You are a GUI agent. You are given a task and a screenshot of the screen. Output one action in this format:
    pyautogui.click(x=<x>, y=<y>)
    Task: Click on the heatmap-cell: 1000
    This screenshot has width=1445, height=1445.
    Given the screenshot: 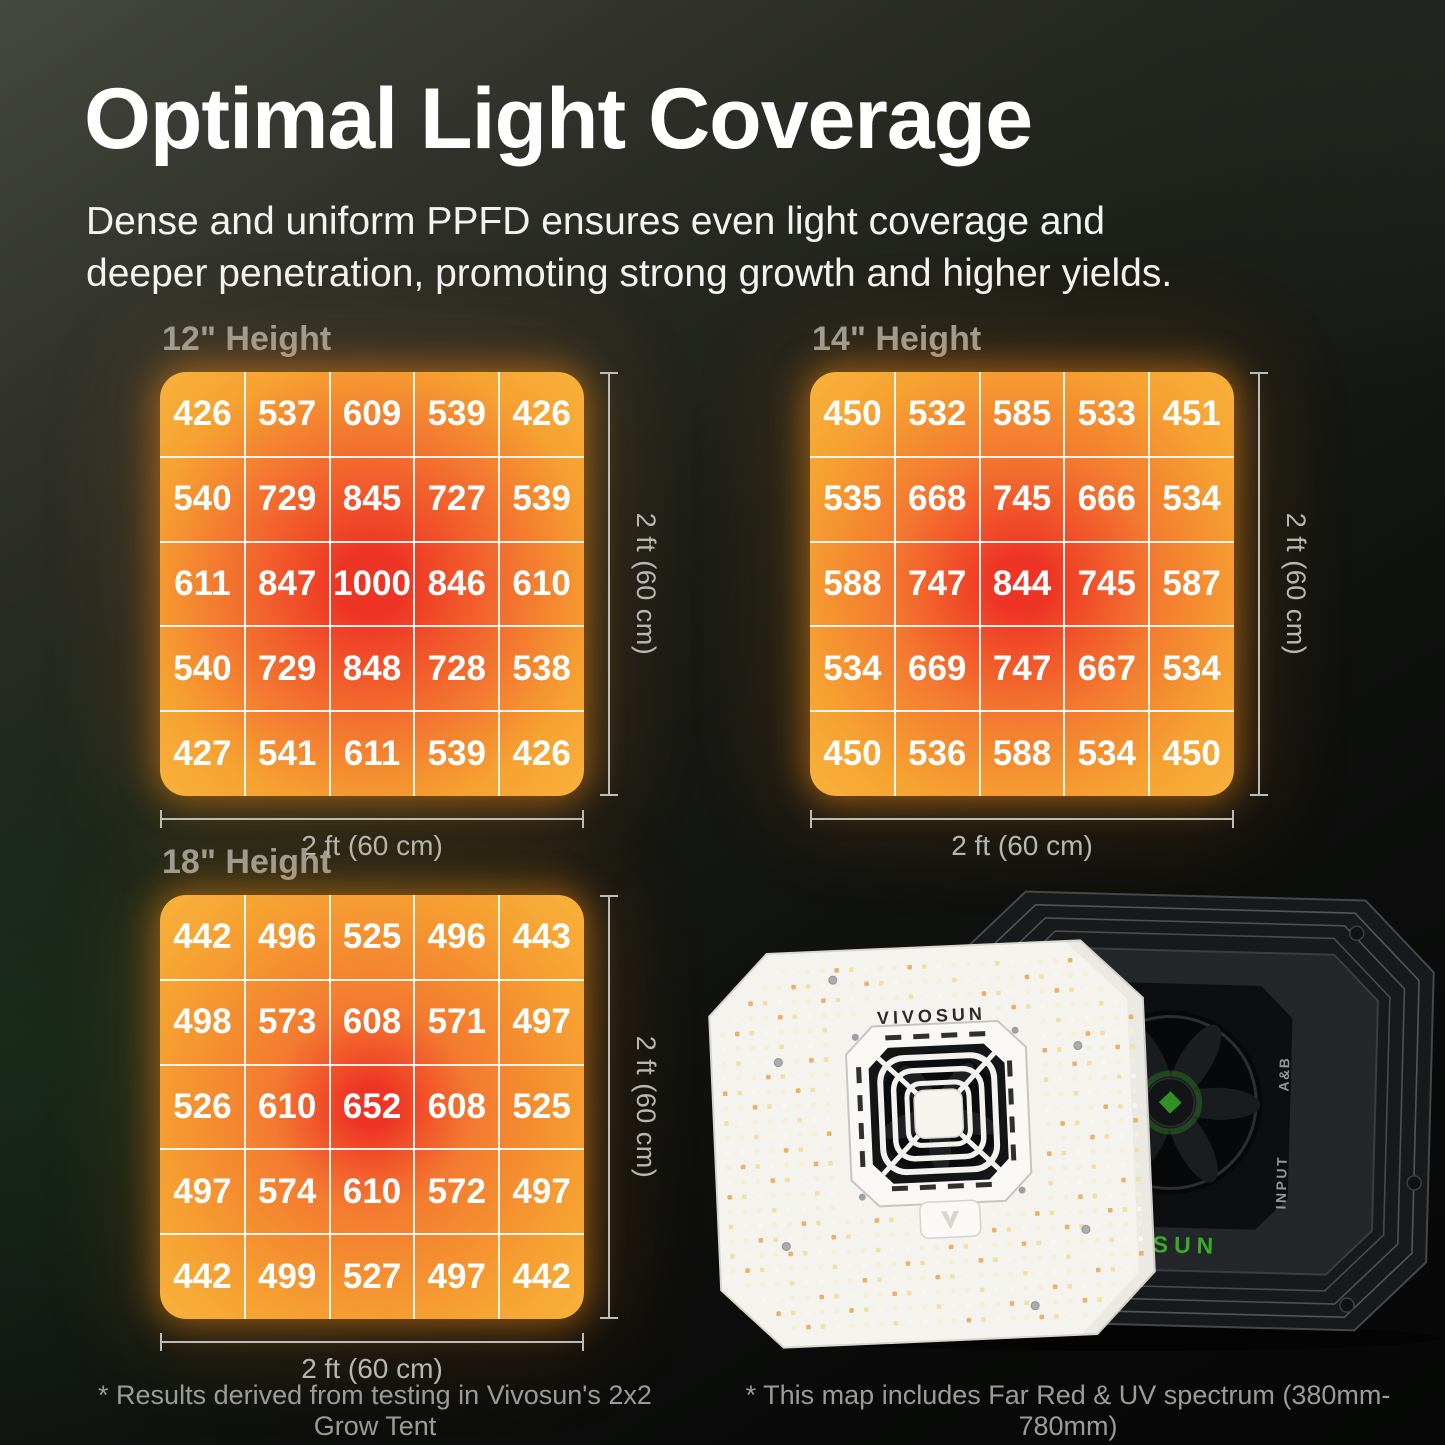 What is the action you would take?
    pyautogui.click(x=372, y=583)
    